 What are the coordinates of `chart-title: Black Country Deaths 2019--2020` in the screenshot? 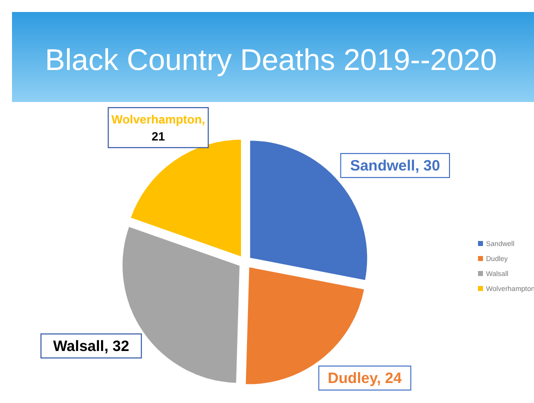 It's located at (271, 60).